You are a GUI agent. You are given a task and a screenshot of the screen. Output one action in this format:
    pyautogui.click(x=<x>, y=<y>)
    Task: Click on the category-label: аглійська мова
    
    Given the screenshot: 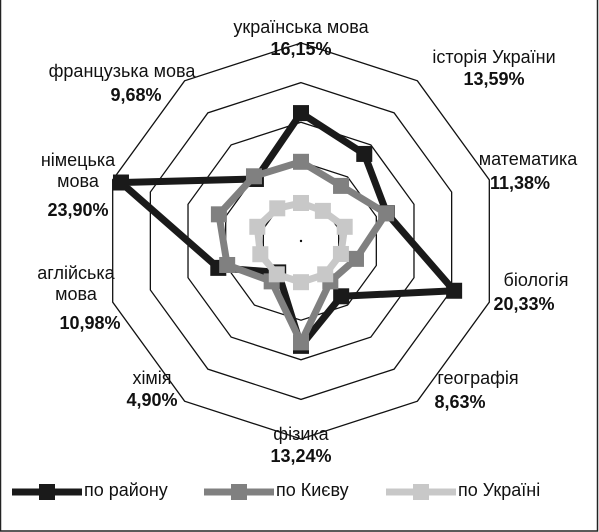 What is the action you would take?
    pyautogui.click(x=76, y=283)
    